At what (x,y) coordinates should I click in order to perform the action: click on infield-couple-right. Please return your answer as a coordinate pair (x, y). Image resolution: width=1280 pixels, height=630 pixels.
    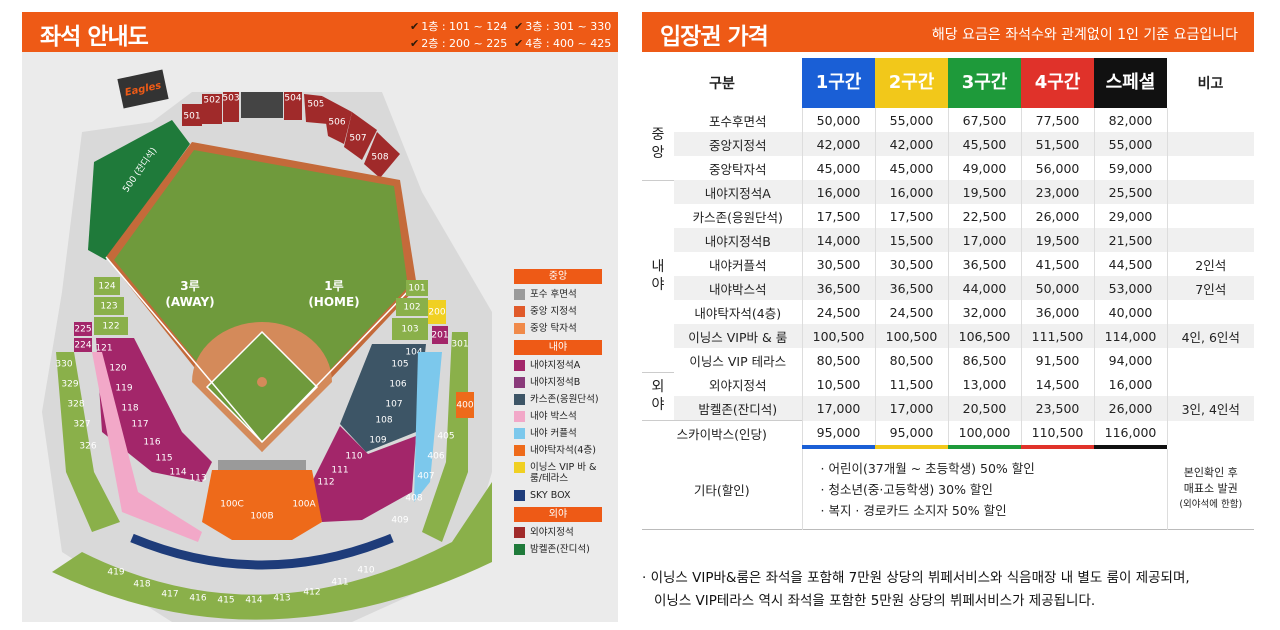
    Looking at the image, I should click on (428, 427).